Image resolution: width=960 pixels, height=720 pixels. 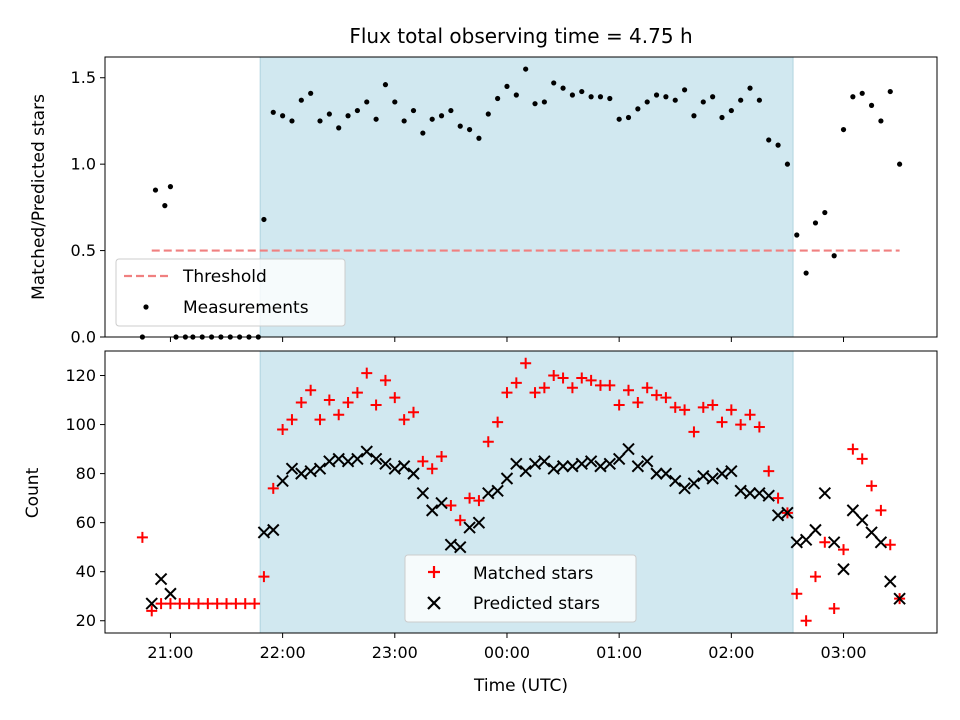 I want to click on x-tick-label: 00:00, so click(x=507, y=652).